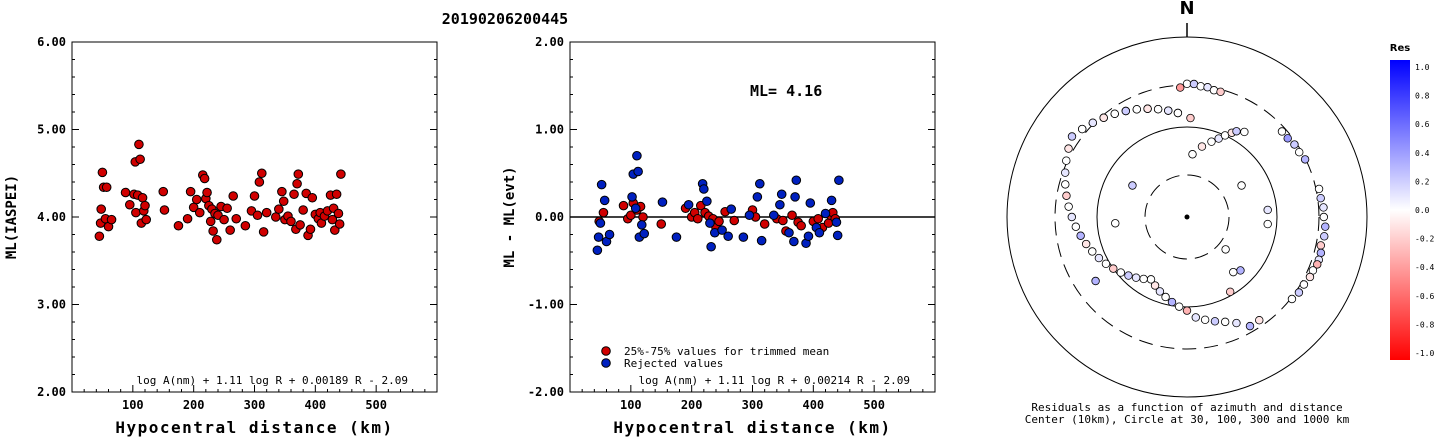 The height and width of the screenshot is (441, 1437). I want to click on colorbar-title: Res, so click(1400, 48).